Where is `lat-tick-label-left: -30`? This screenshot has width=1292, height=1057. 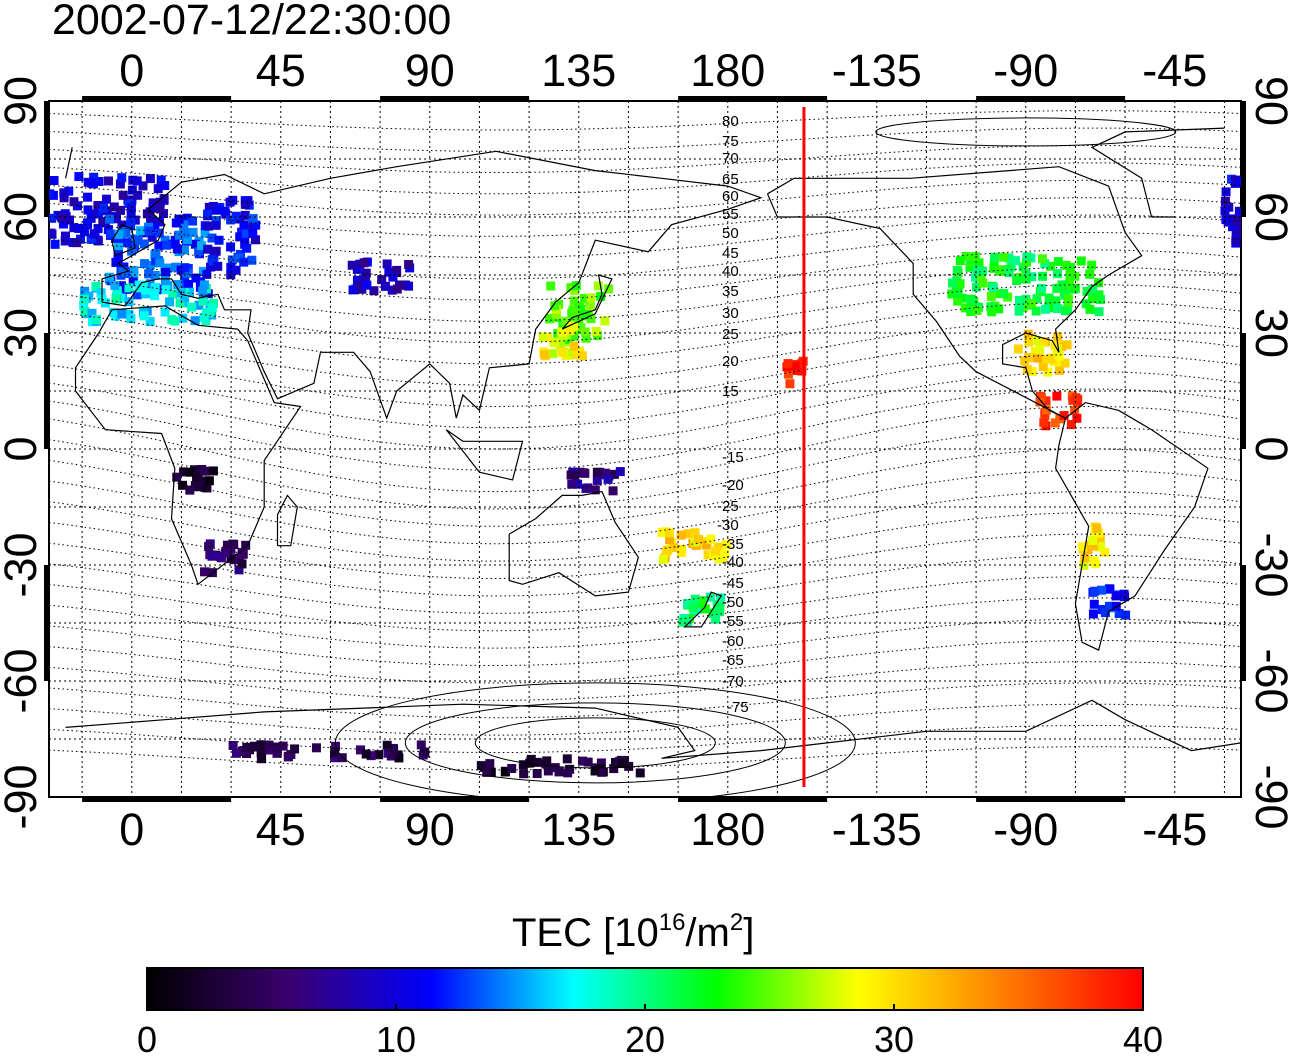
lat-tick-label-left: -30 is located at coordinates (23, 564).